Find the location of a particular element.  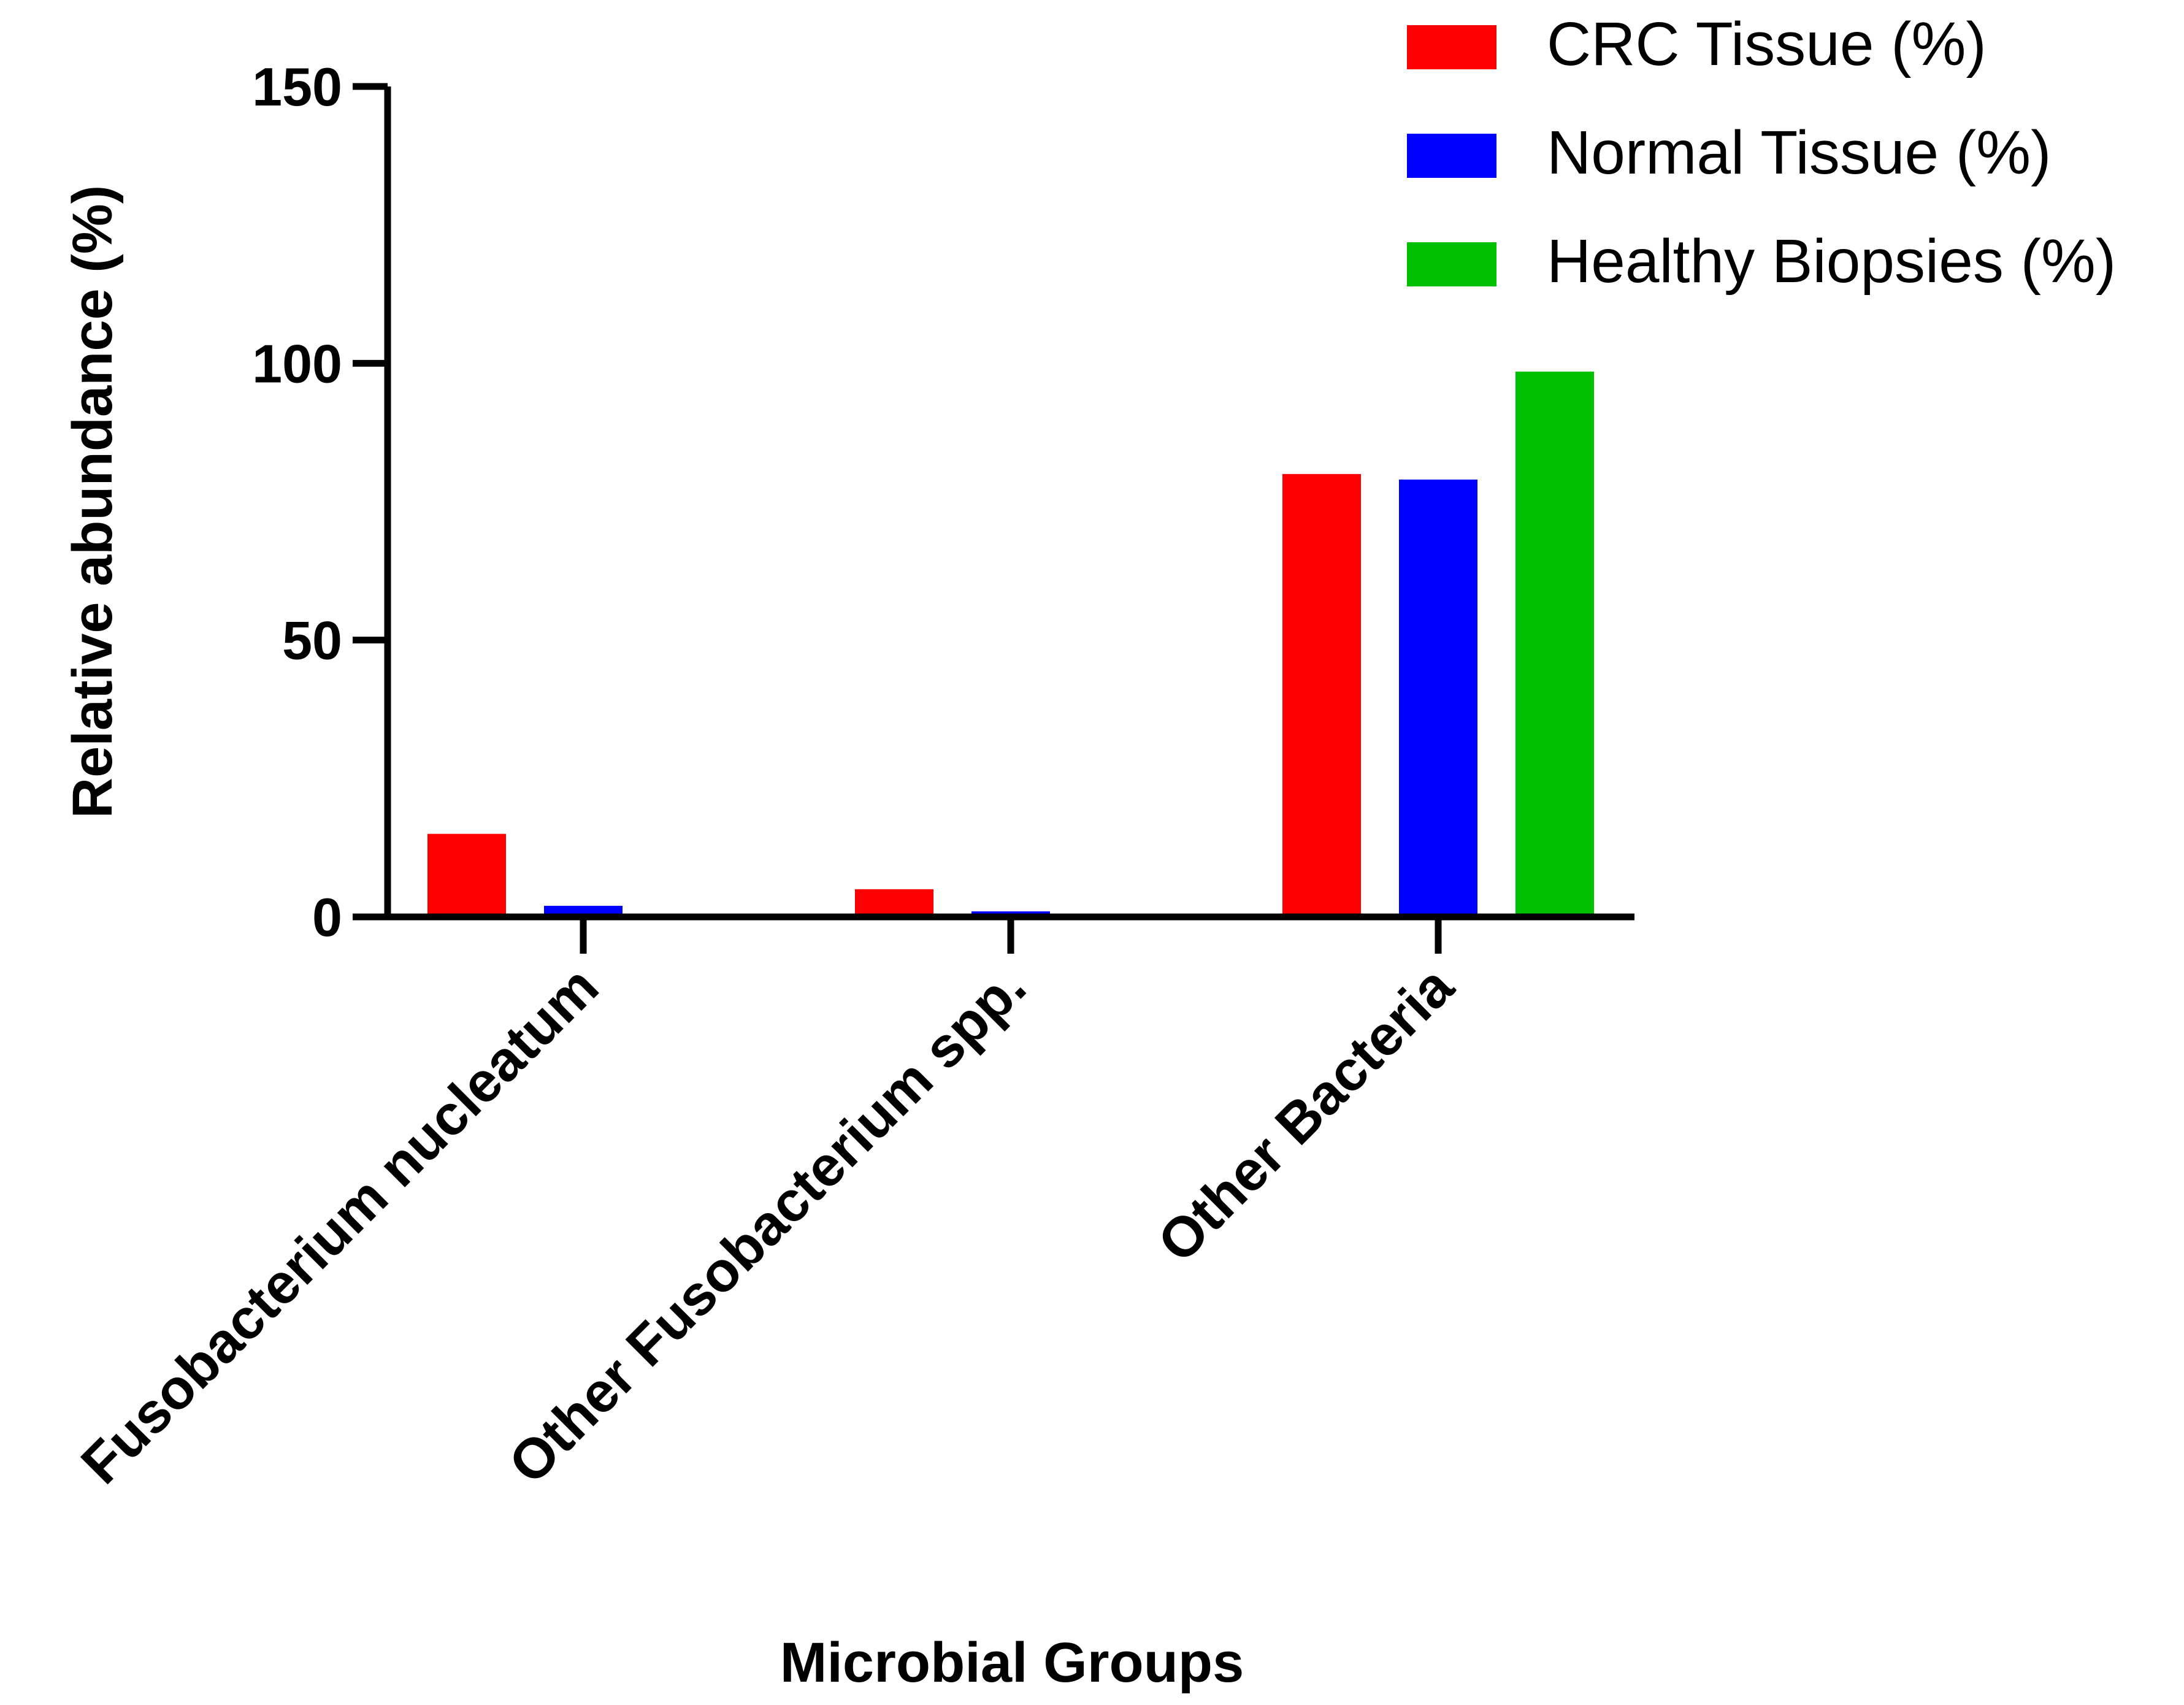

x-tick-label: Other Fusobacterium spp. is located at coordinates (767, 1225).